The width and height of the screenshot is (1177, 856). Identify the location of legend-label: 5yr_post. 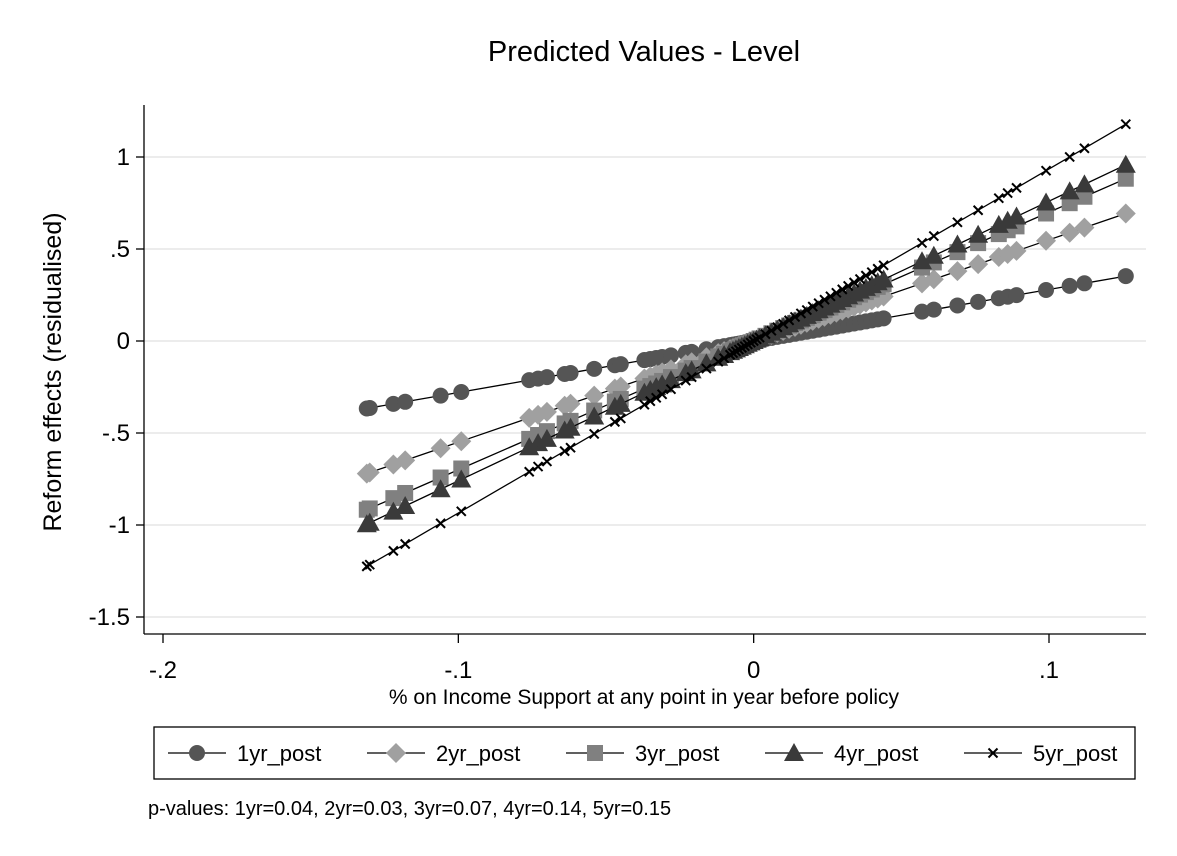
(1075, 753).